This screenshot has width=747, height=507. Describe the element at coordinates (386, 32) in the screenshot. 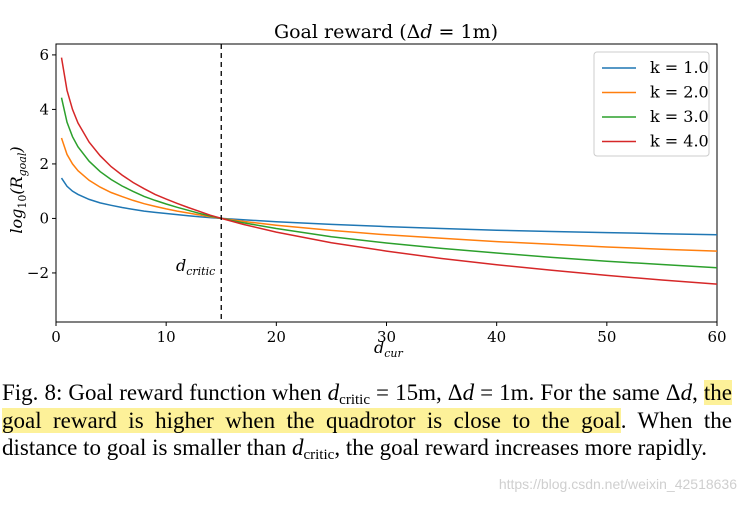

I see `chart-title: Goal reward (Δd = 1m)` at that location.